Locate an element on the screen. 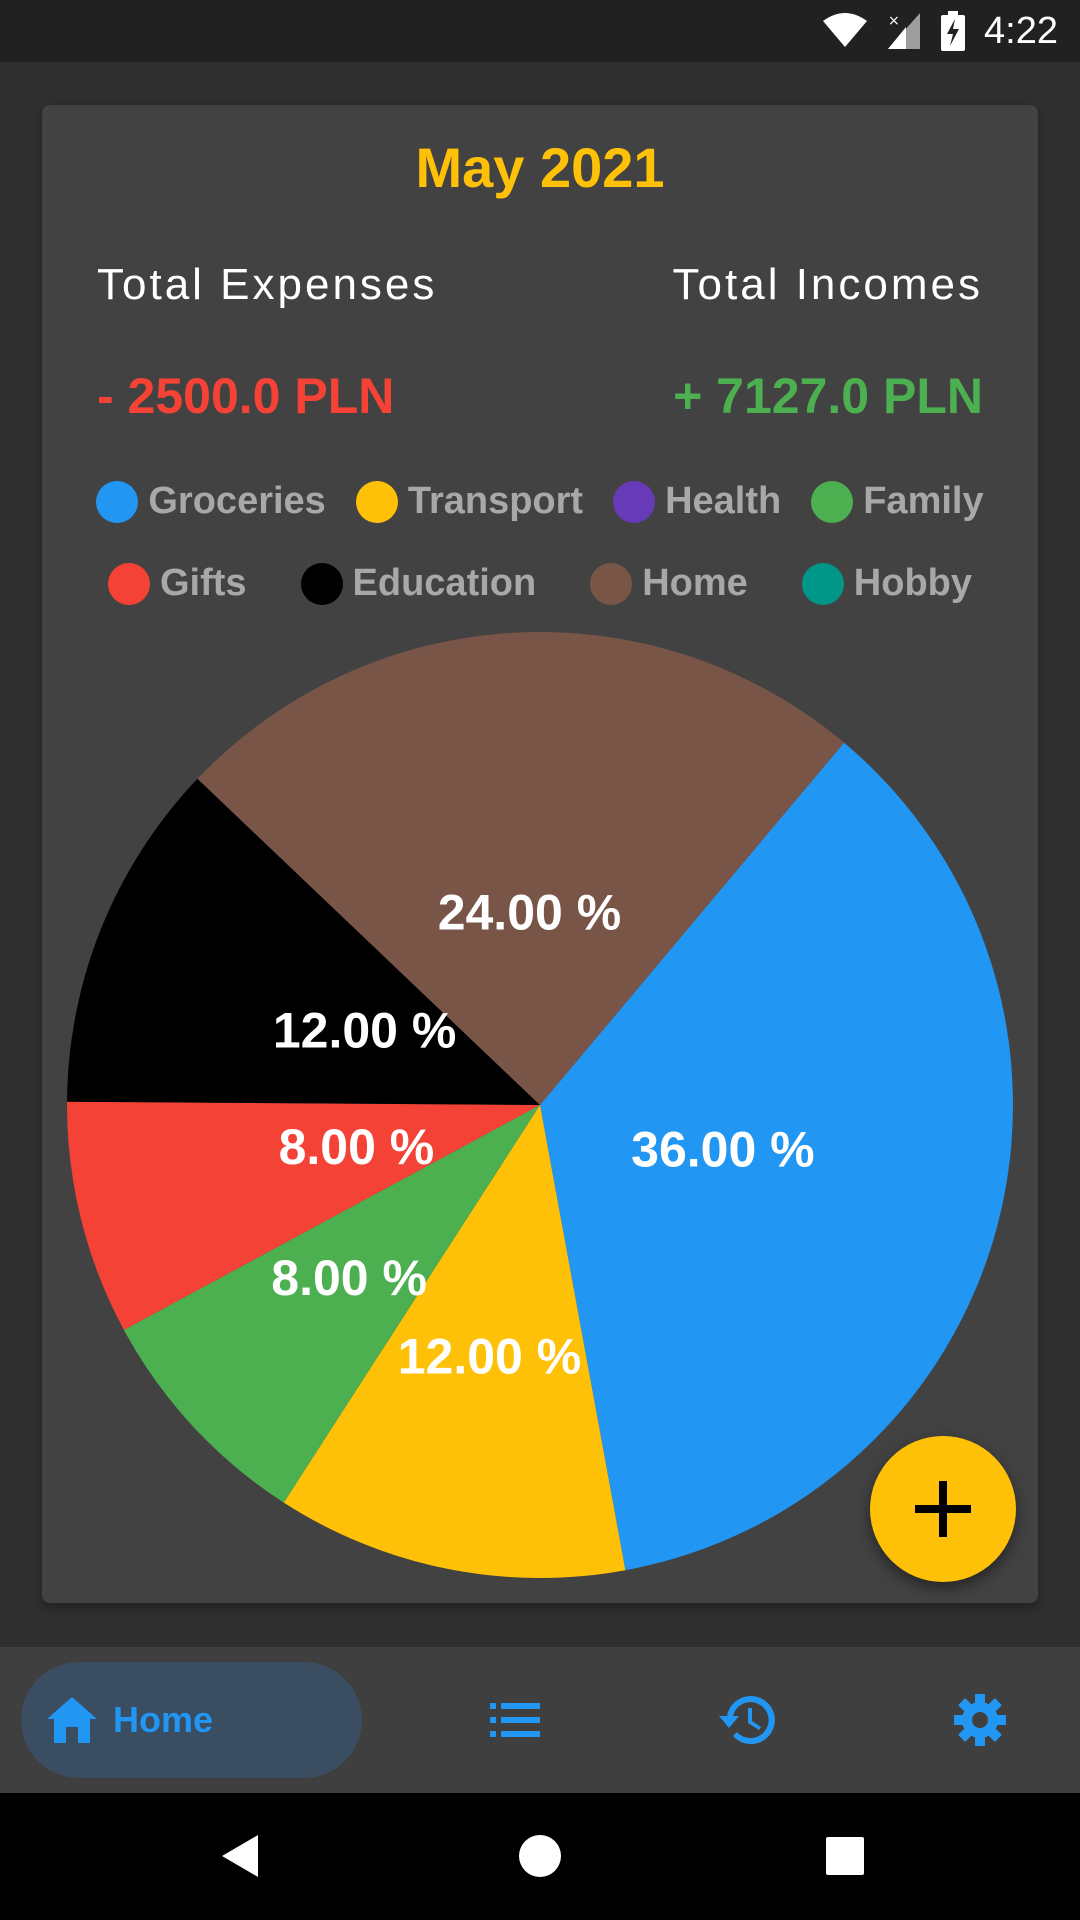 The image size is (1080, 1920). legend-label: Transport is located at coordinates (495, 501).